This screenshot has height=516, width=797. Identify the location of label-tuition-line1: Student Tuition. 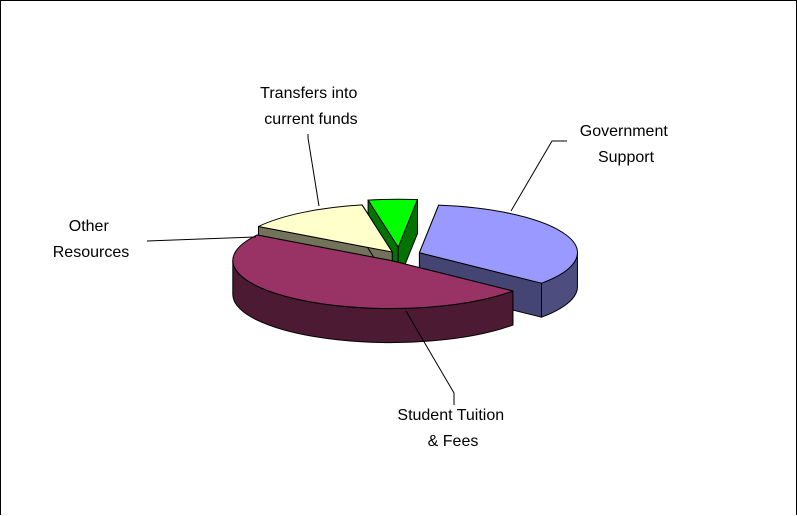
(450, 415).